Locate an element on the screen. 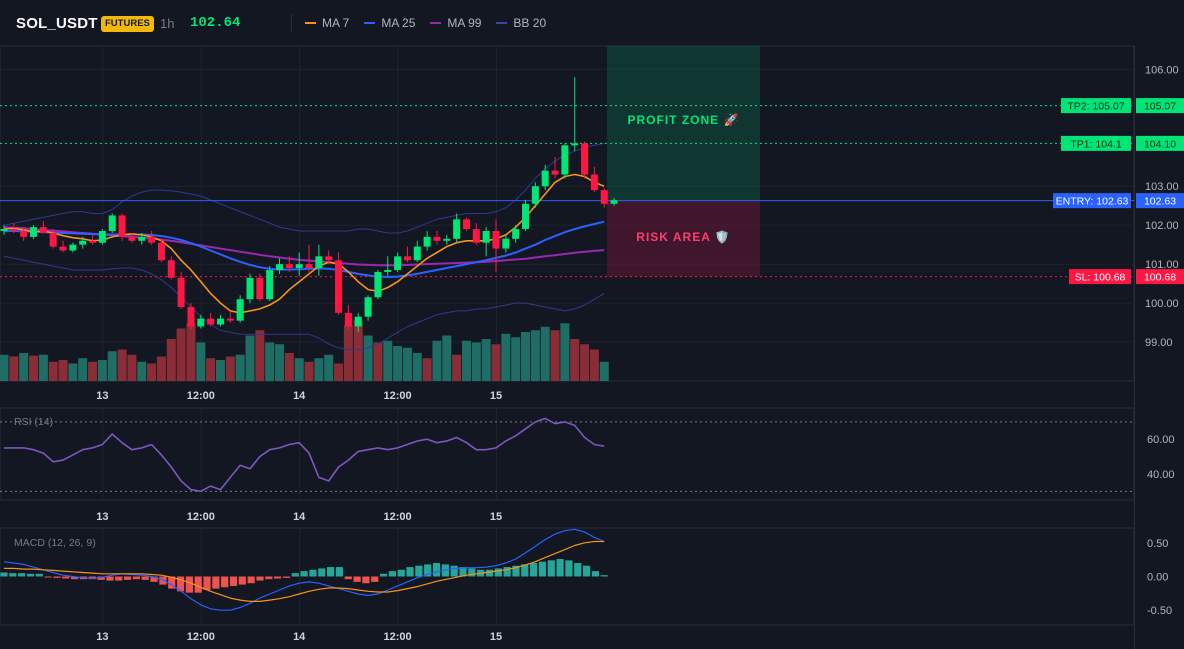 This screenshot has width=1184, height=649. legend-ma25-swatch is located at coordinates (370, 23).